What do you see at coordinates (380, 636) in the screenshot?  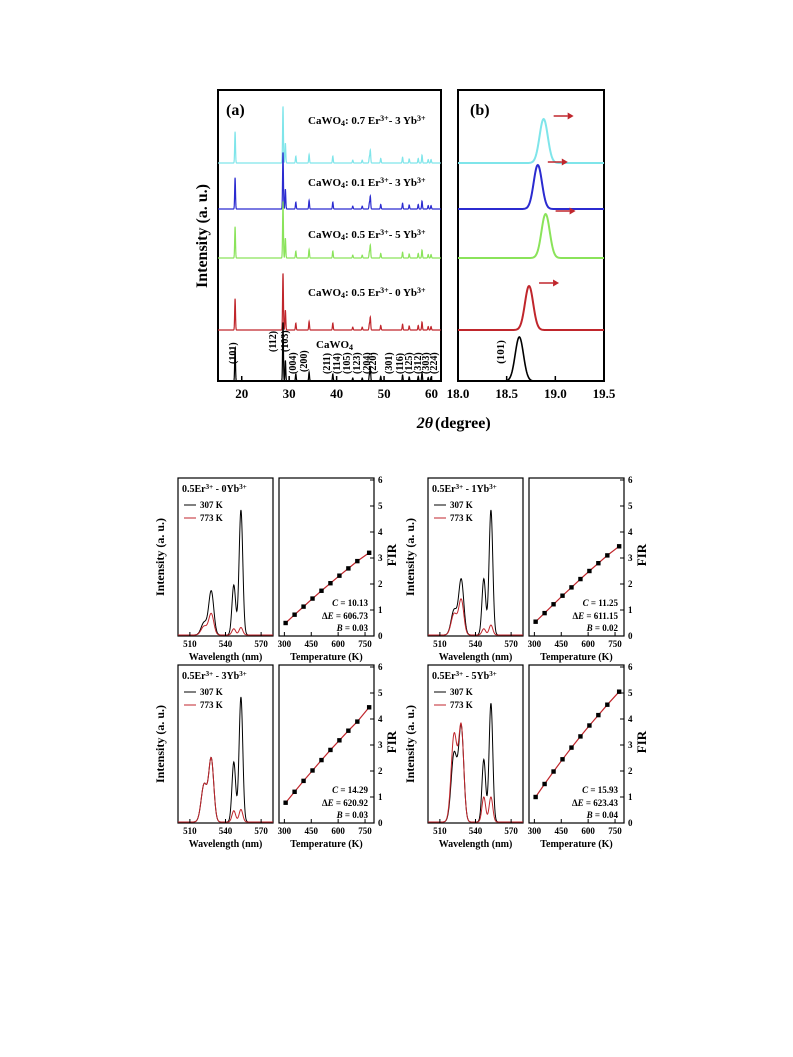 I see `y-tick-label: 0` at bounding box center [380, 636].